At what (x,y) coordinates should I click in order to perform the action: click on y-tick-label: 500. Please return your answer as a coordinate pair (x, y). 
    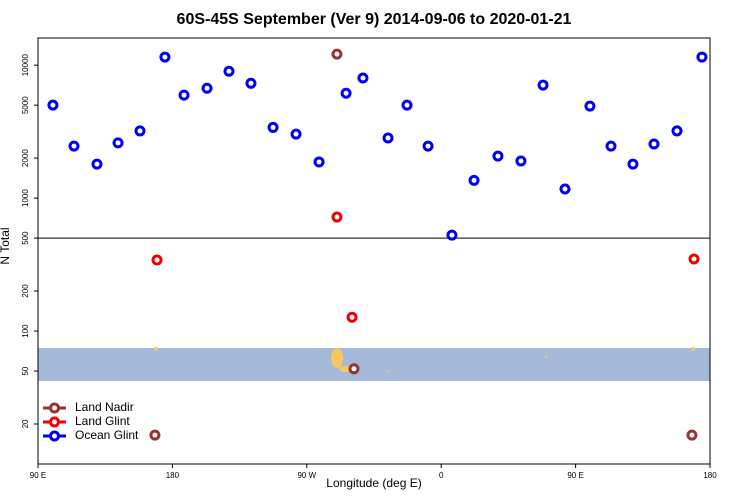
    Looking at the image, I should click on (25, 238).